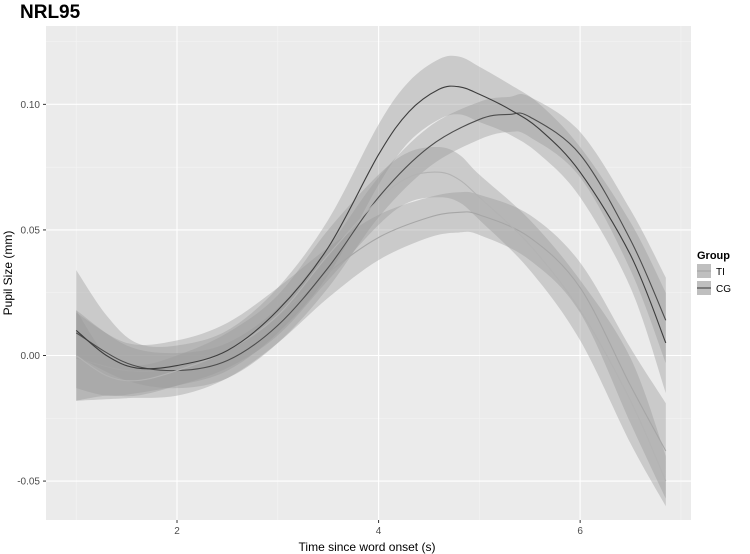 This screenshot has height=554, width=750. What do you see at coordinates (50, 12) in the screenshot?
I see `chart-title: NRL95` at bounding box center [50, 12].